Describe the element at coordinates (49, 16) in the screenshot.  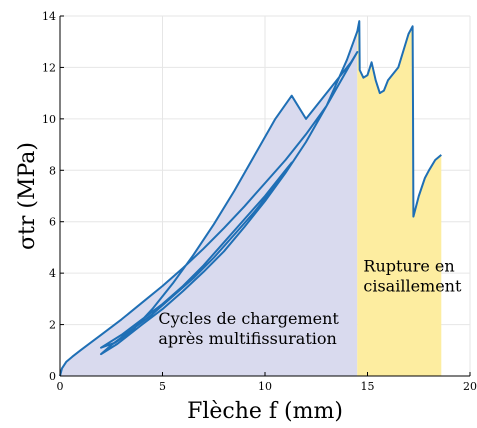
I see `y-tick-label: 14` at that location.